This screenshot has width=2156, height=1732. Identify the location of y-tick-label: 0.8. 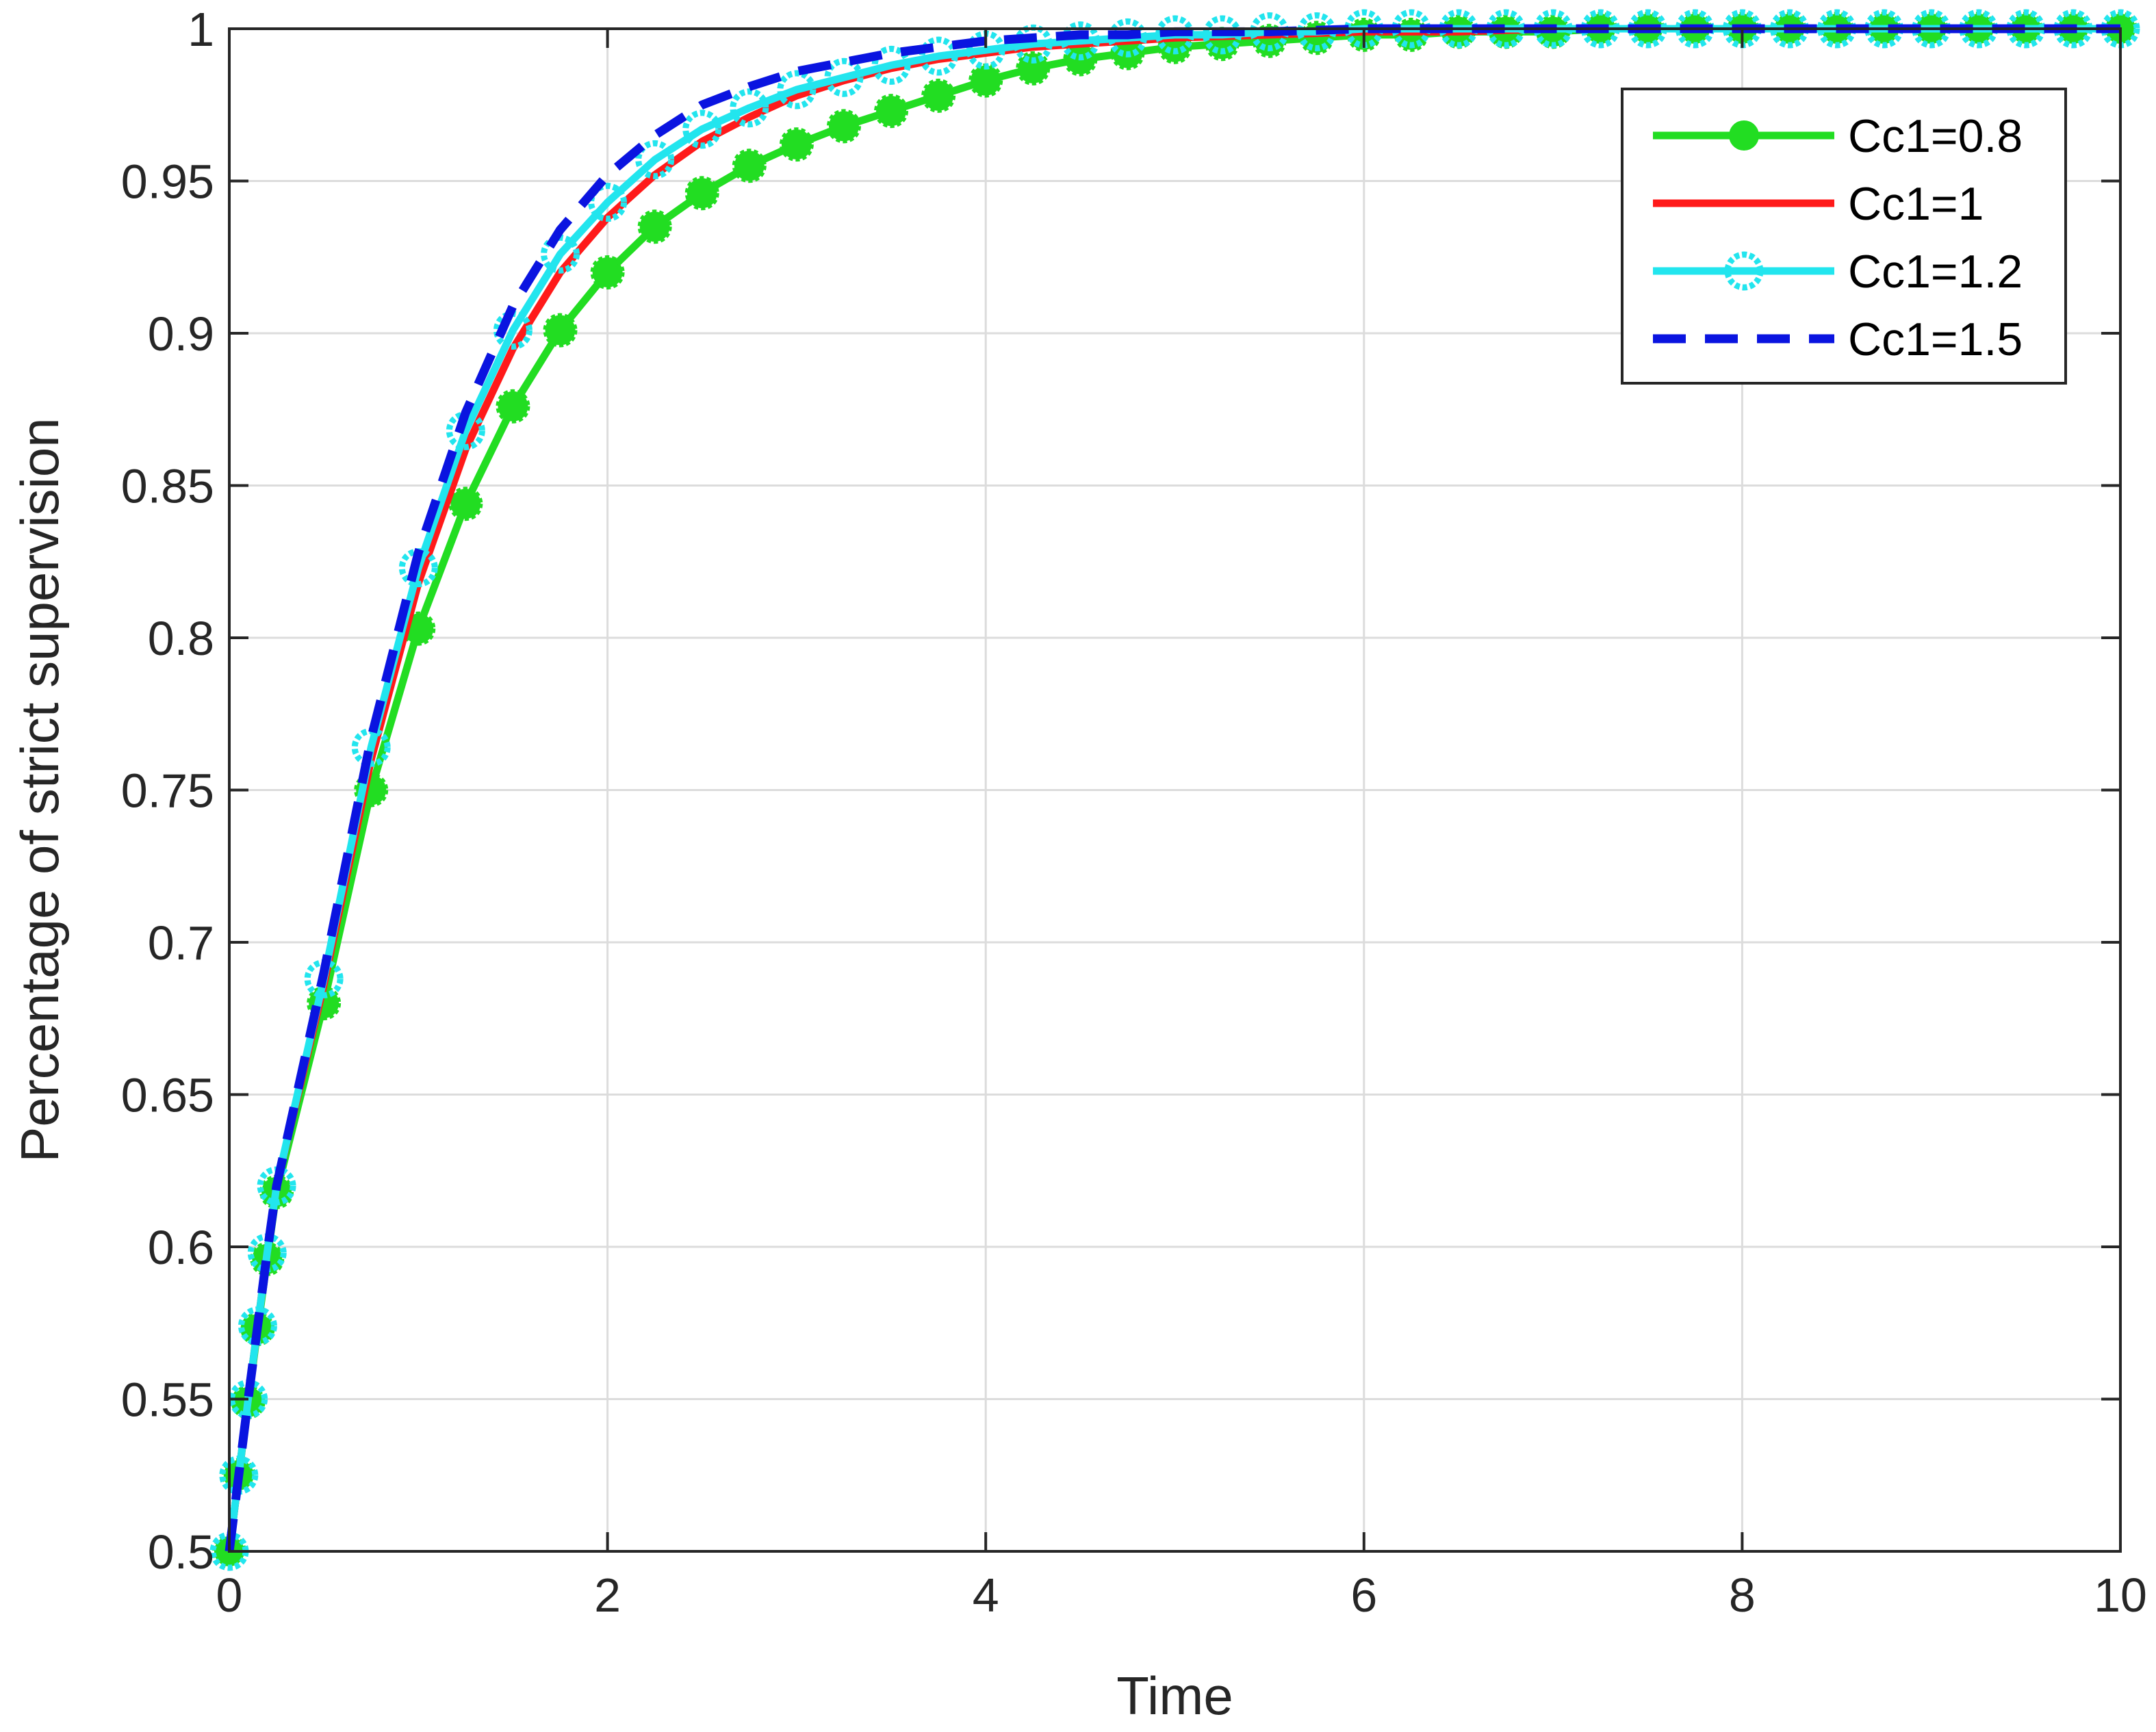
(181, 638).